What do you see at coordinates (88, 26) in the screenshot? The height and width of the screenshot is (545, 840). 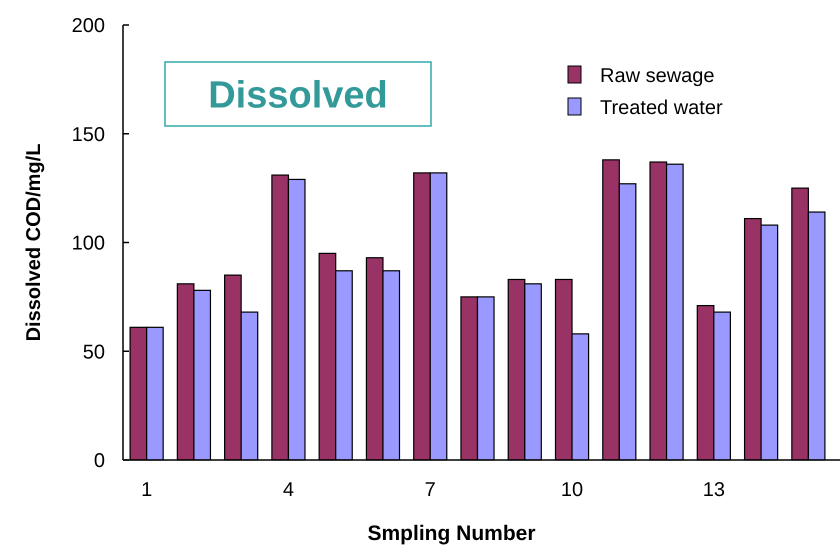 I see `y-tick-label: 200` at bounding box center [88, 26].